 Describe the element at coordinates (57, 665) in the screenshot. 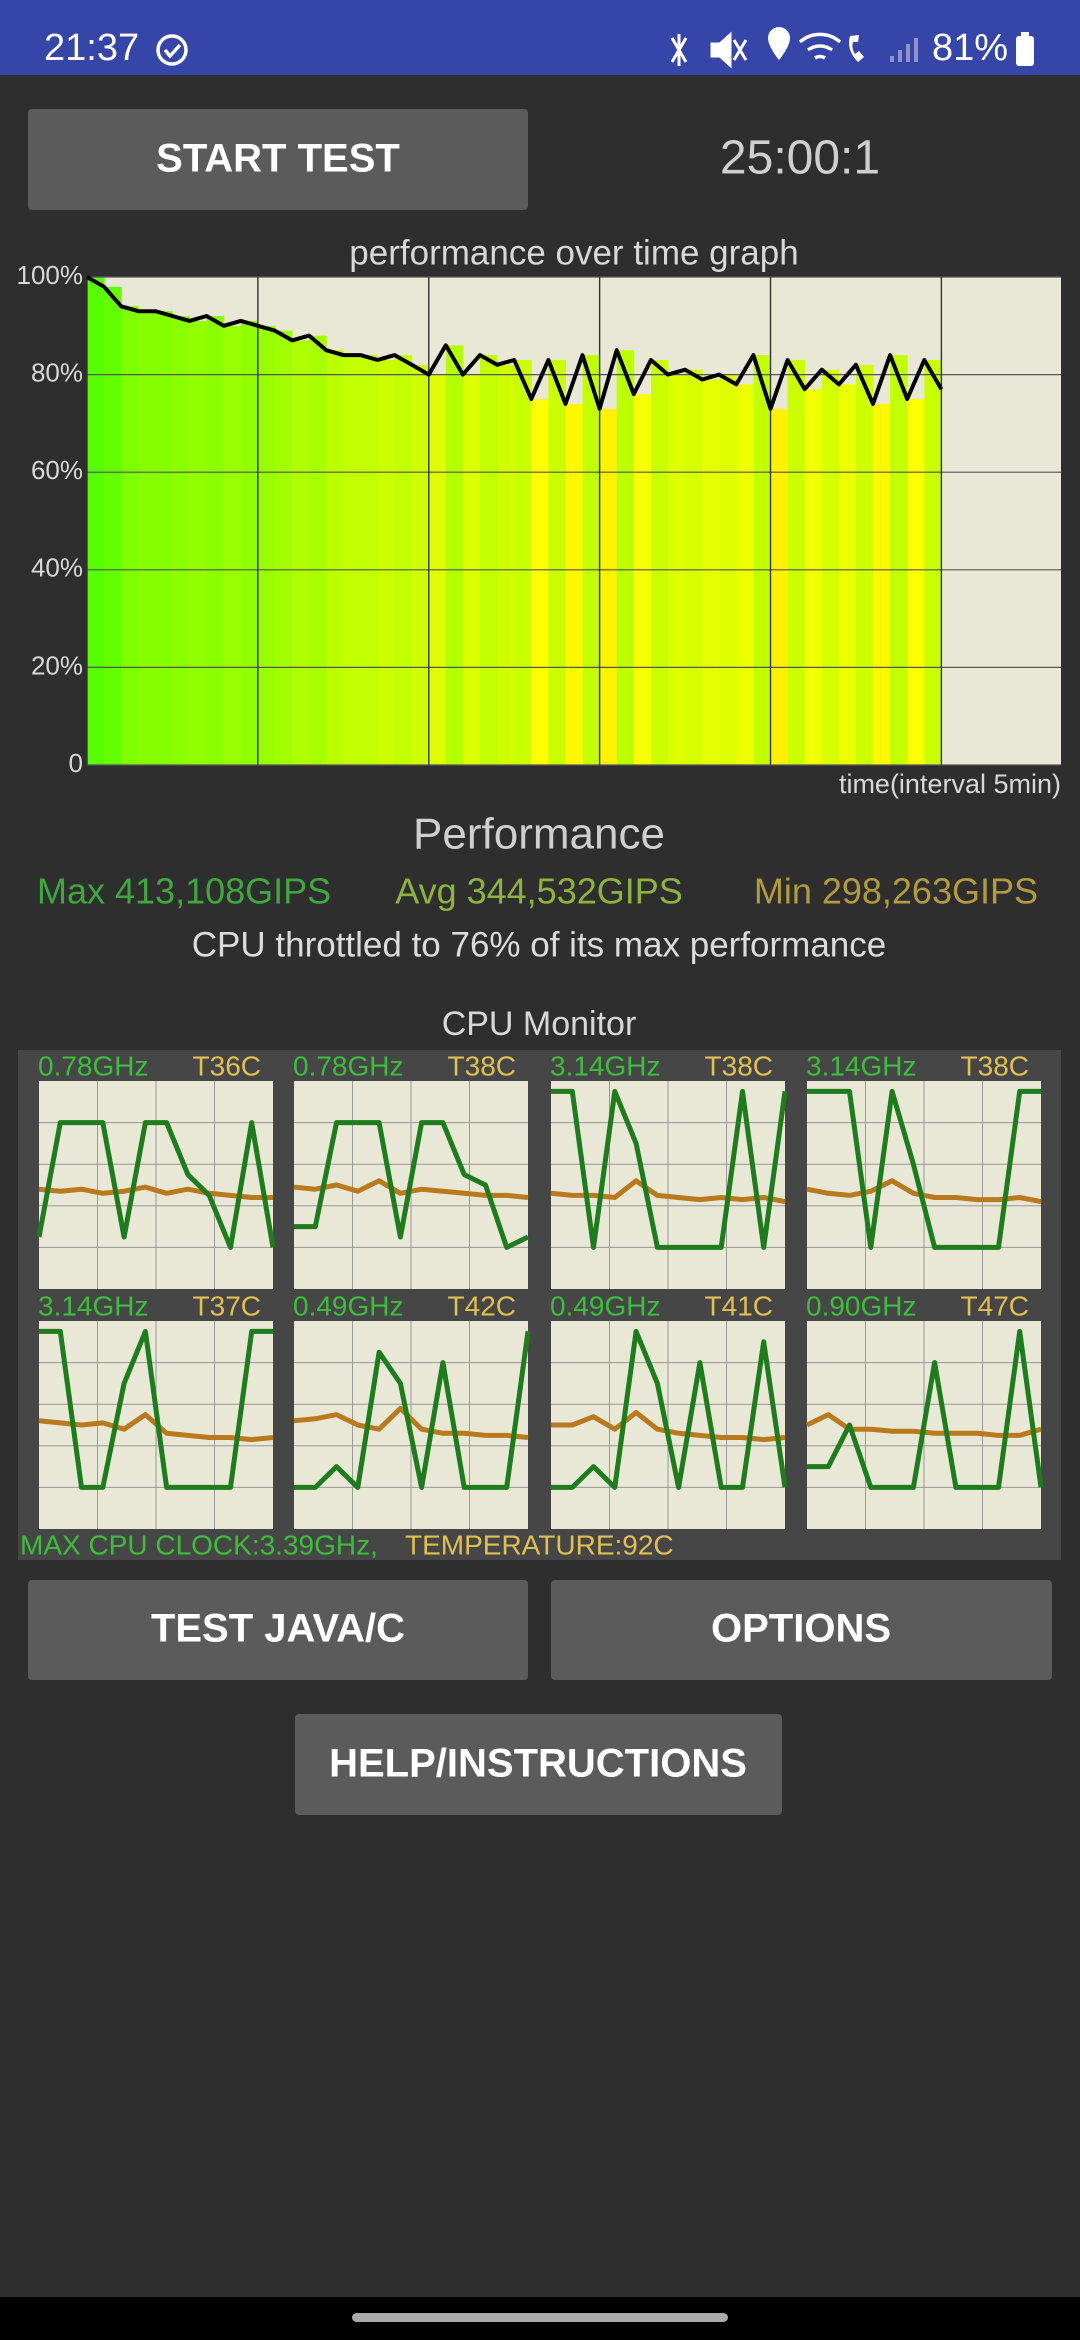

I see `y-tick-label: 20%` at that location.